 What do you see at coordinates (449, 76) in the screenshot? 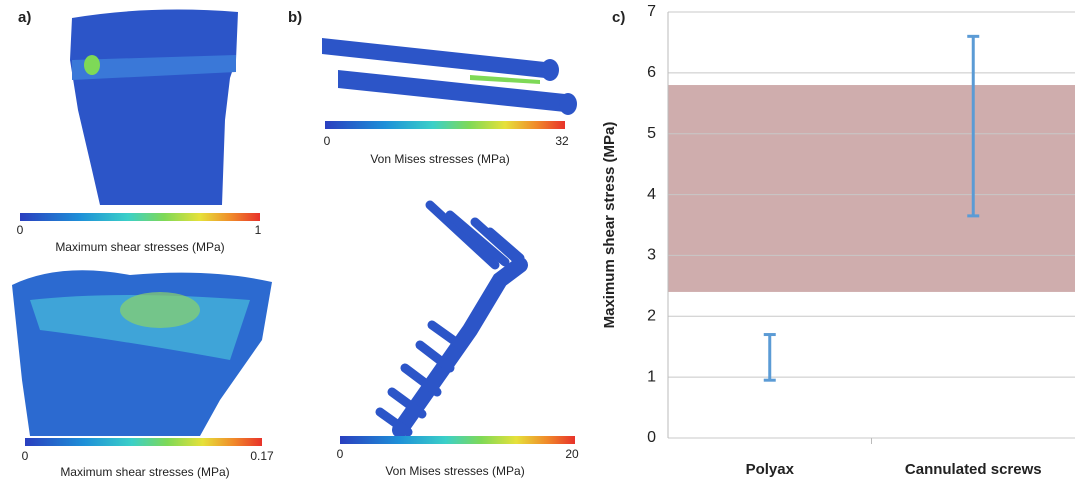
I see `screw-model` at bounding box center [449, 76].